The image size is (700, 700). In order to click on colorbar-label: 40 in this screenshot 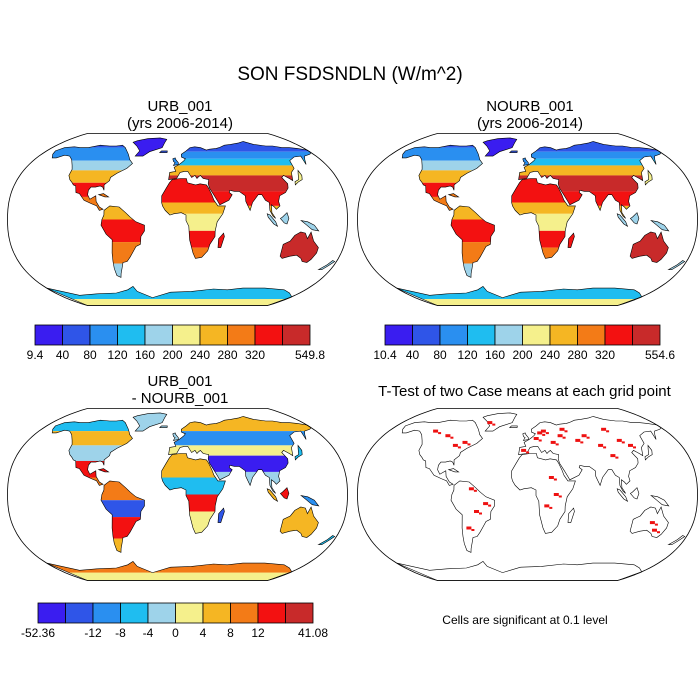, I will do `click(63, 355)`.